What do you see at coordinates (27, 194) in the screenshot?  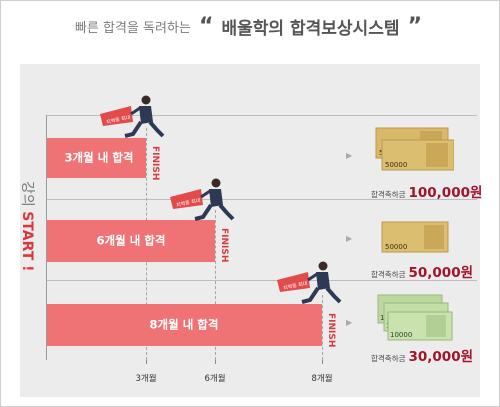 I see `start-axis-korean: 강의` at bounding box center [27, 194].